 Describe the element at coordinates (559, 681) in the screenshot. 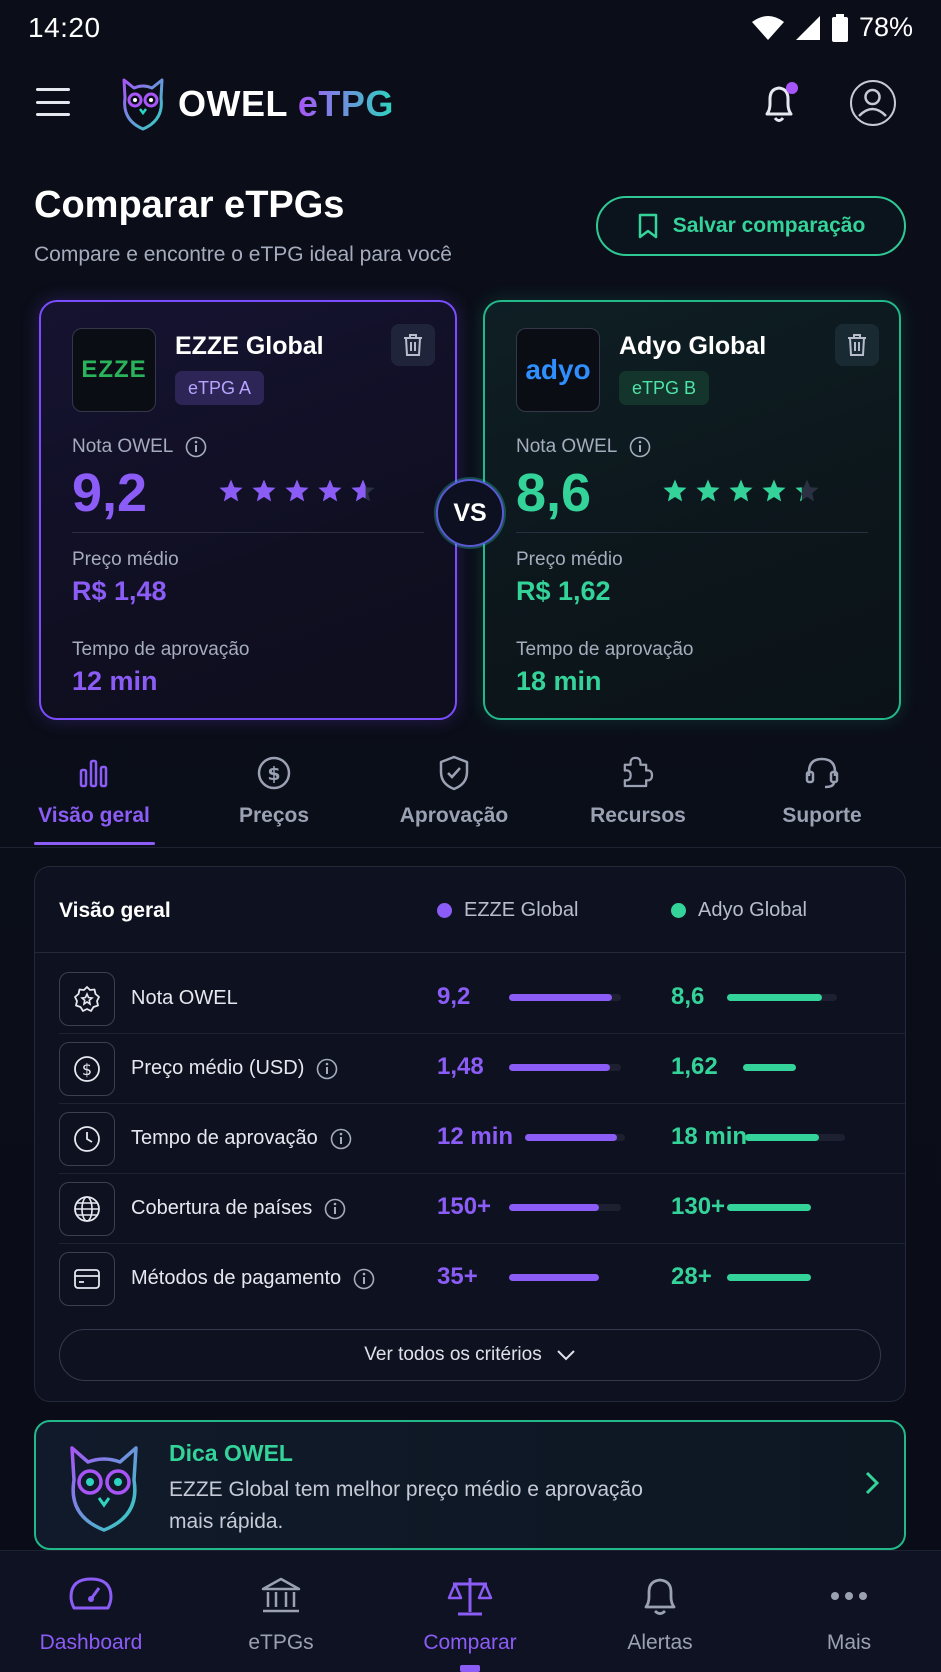

I see `card-b-time: 18 min` at that location.